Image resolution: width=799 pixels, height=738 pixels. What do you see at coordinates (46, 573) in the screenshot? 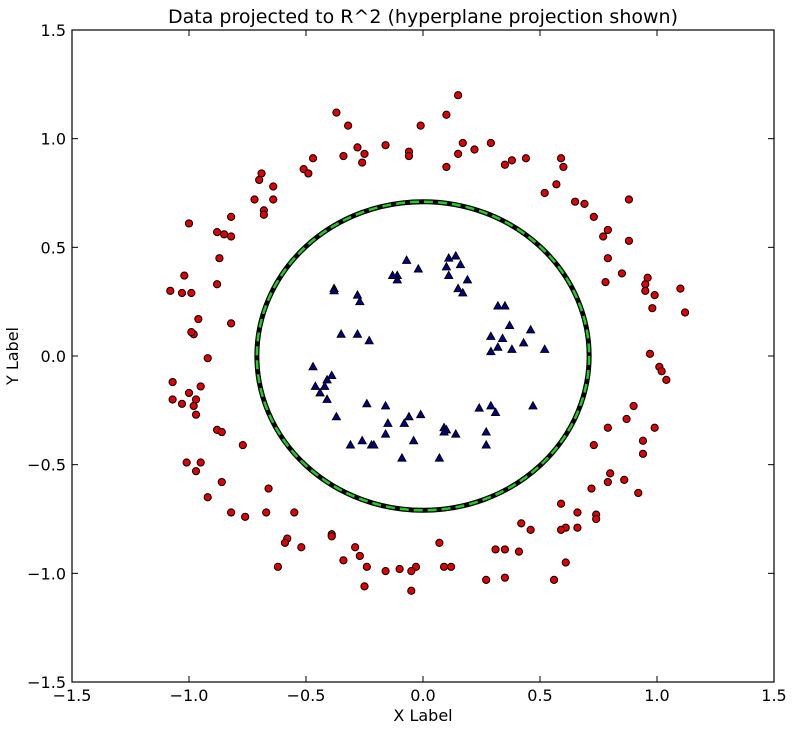
I see `y-tick-label: −1.0` at bounding box center [46, 573].